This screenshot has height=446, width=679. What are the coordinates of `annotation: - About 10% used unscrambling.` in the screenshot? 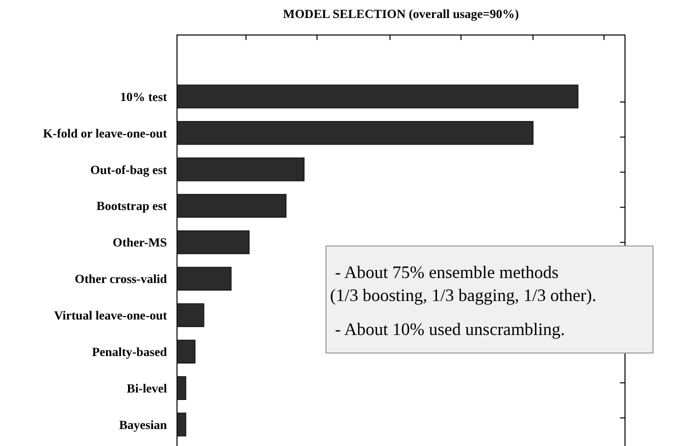 It's located at (450, 329).